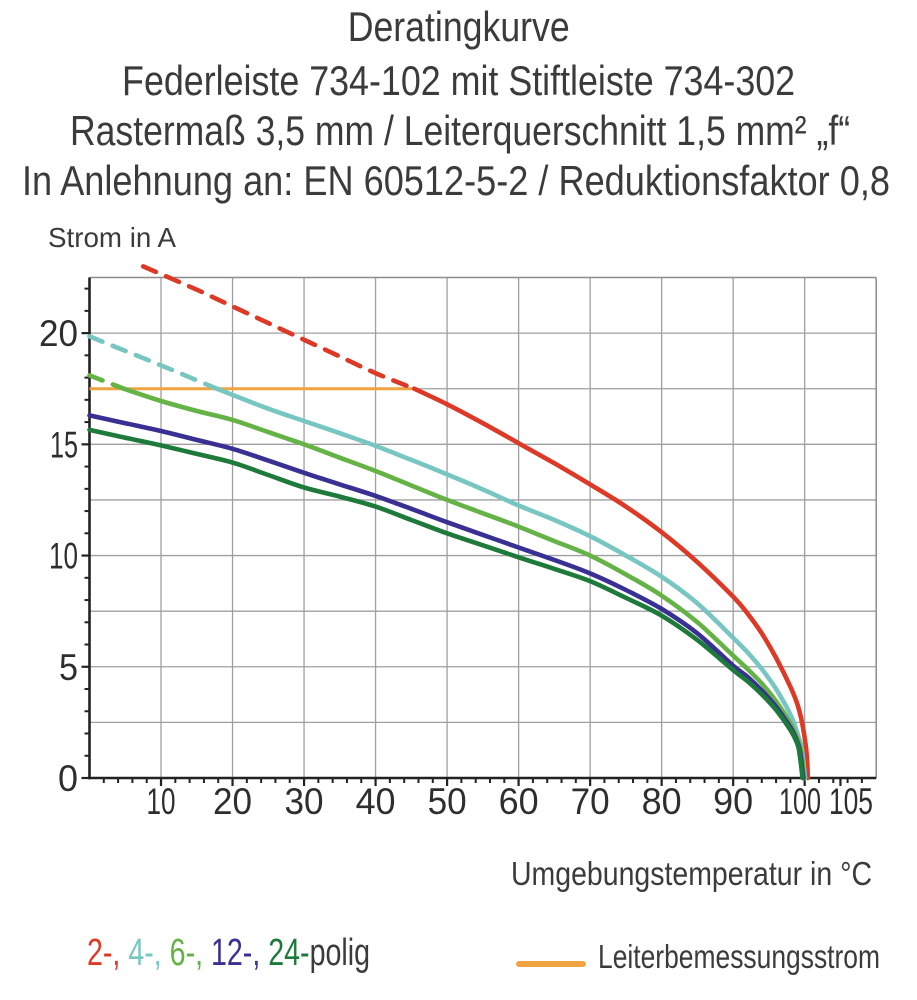 The image size is (917, 1000). I want to click on x-axis-title: Umgebungstemperatur in °C, so click(714, 873).